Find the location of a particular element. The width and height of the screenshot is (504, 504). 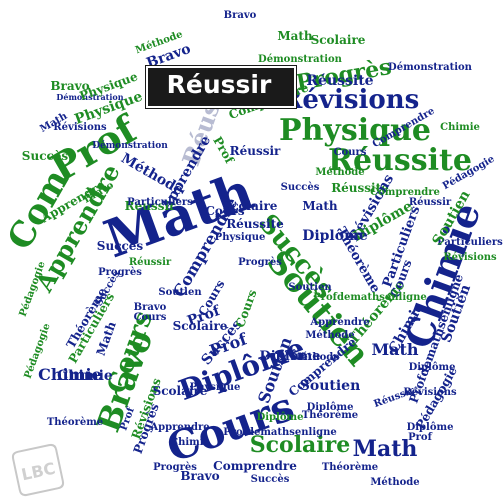

cloud-word: Prof is located at coordinates (420, 437).